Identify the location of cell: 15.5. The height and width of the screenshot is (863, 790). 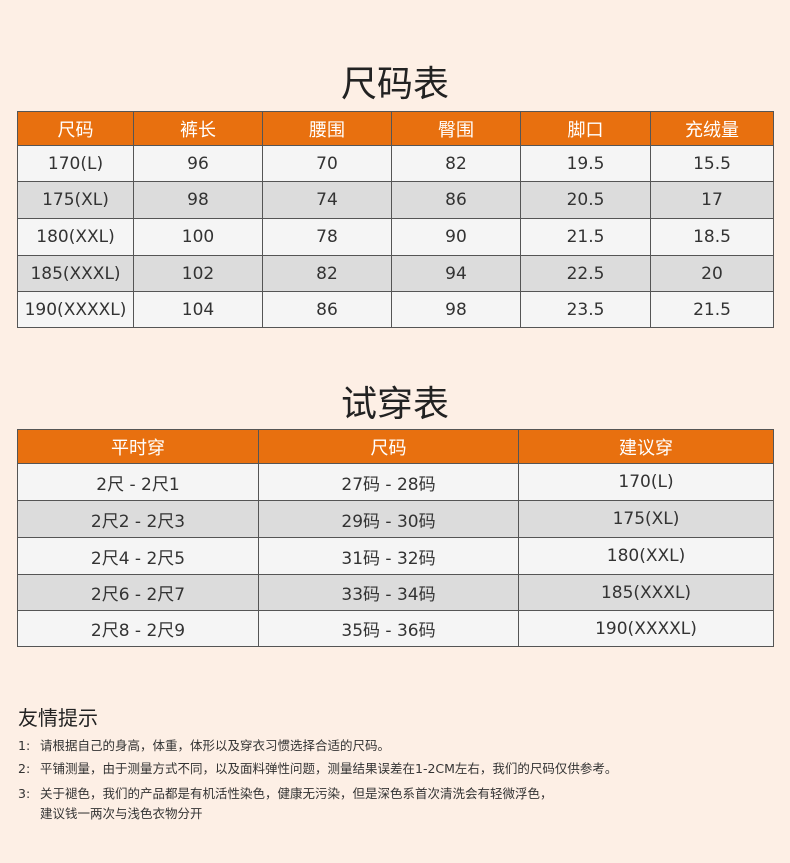
(712, 163).